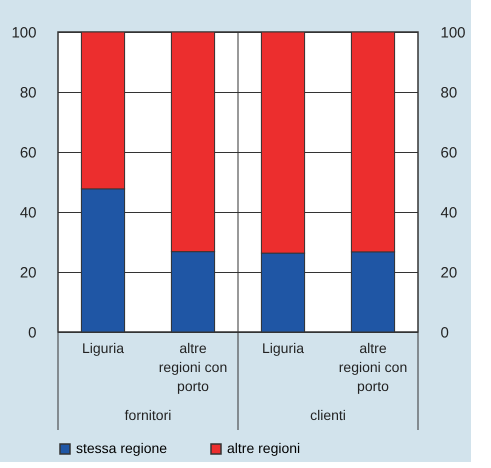 This screenshot has width=491, height=468. Describe the element at coordinates (28, 213) in the screenshot. I see `y-tick-label: 40` at that location.